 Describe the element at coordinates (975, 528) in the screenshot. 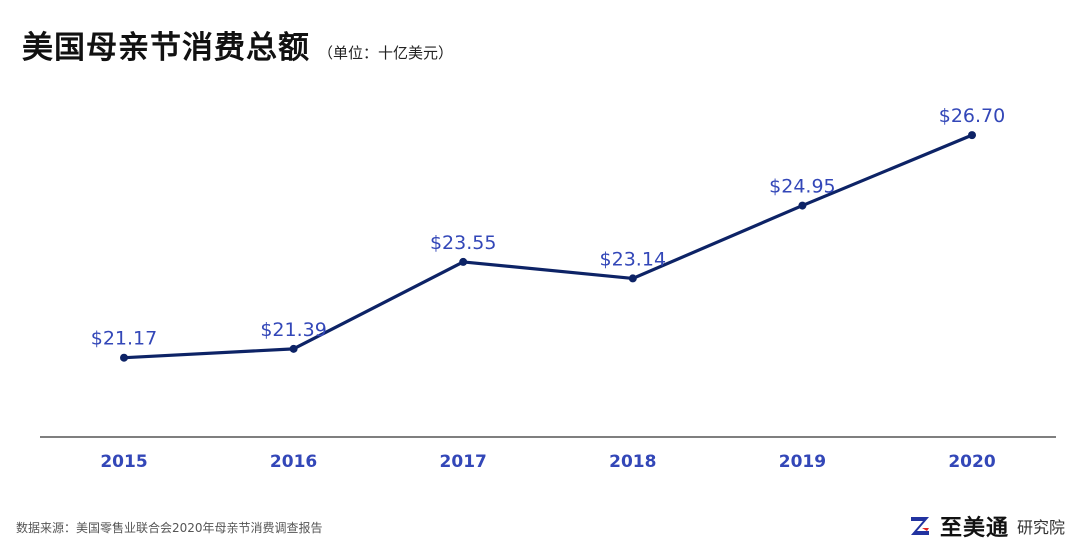

I see `brand-name: 至美通` at that location.